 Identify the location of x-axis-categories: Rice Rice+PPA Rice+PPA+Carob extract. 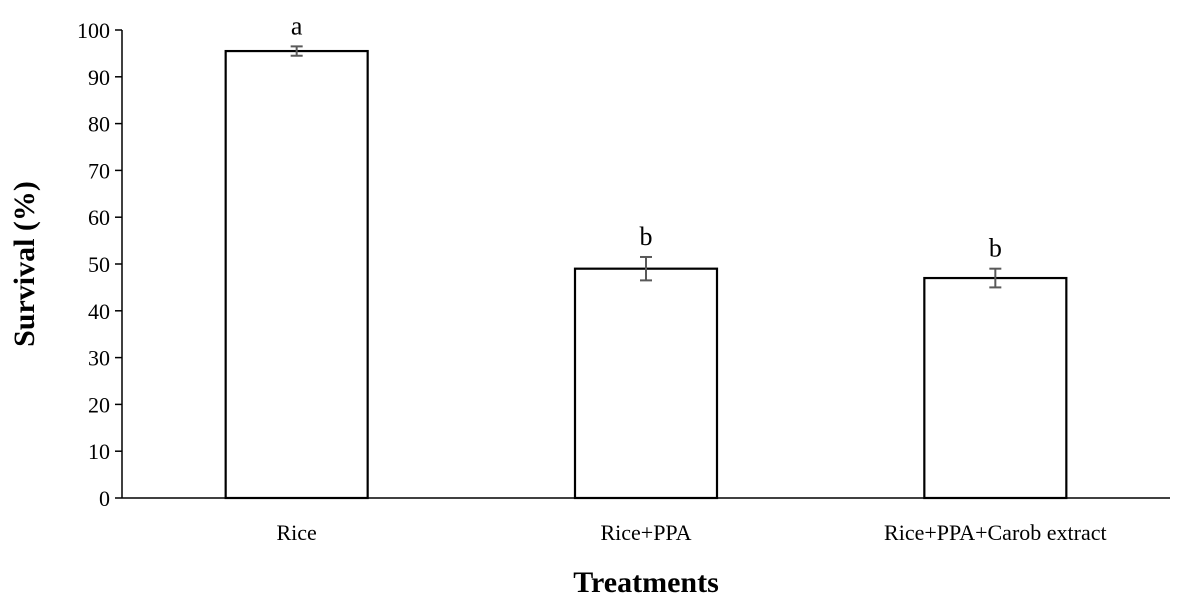
(692, 532).